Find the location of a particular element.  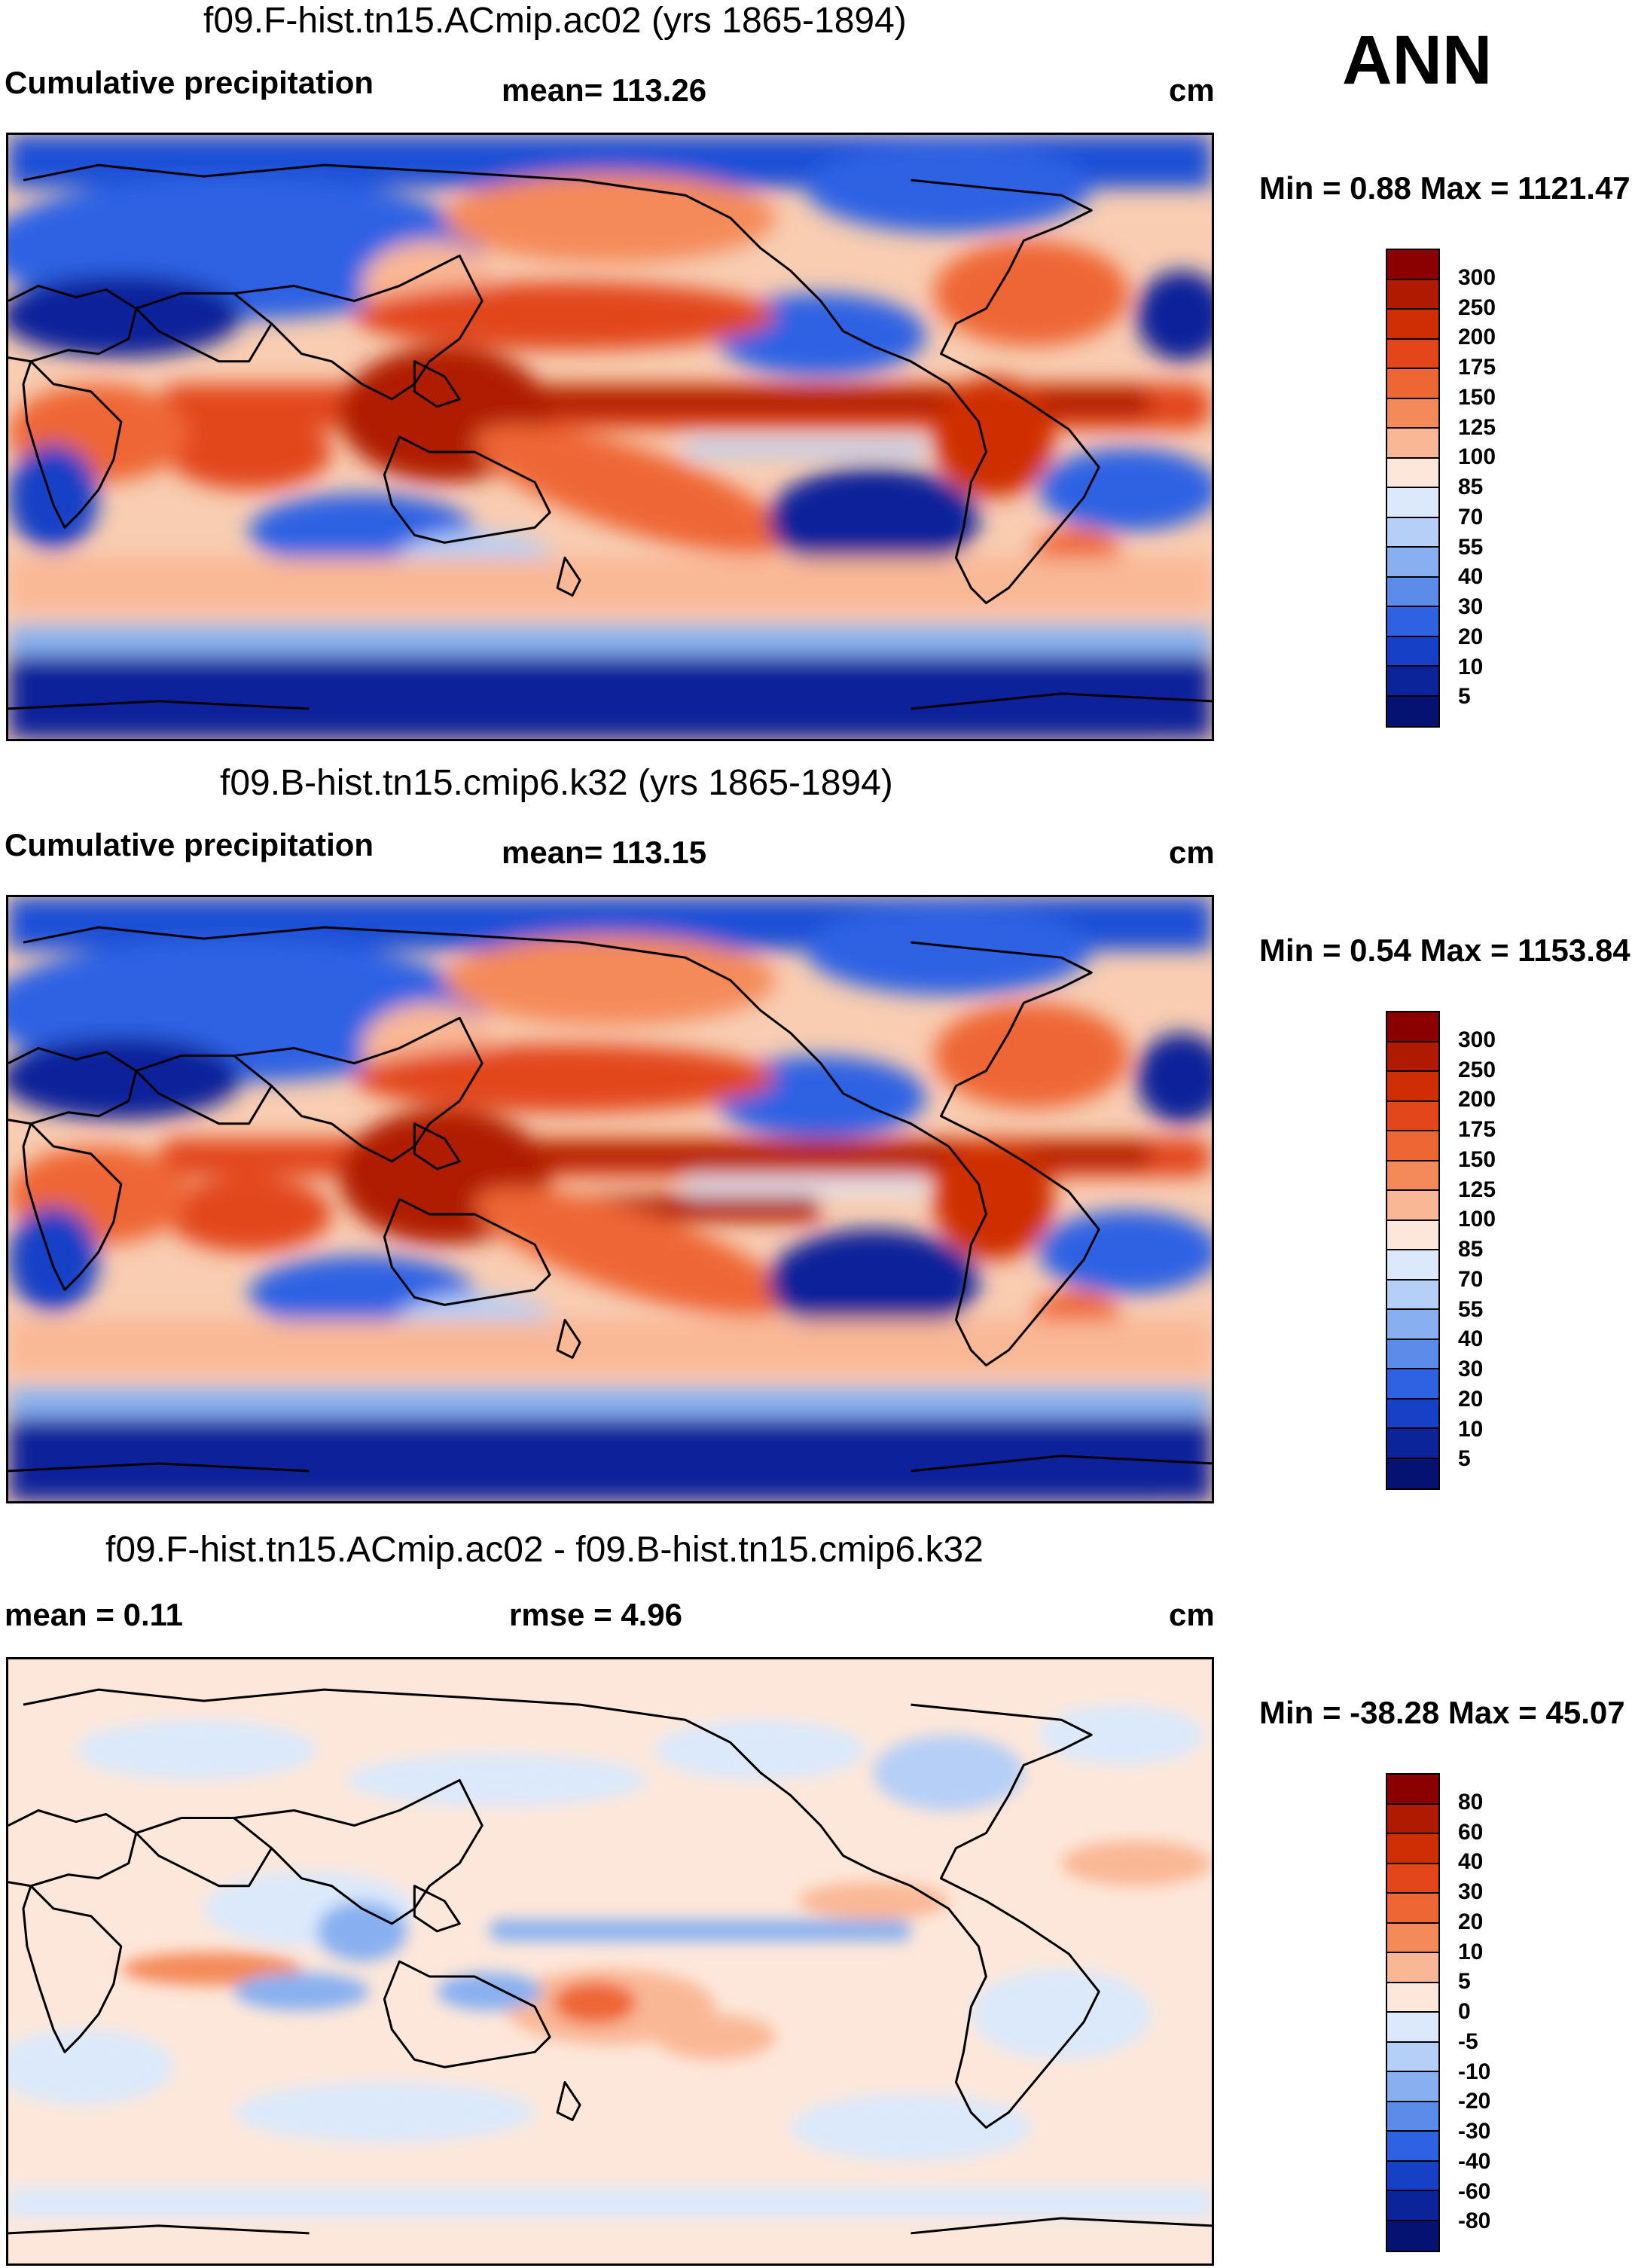

colorbar-tick-label: 55 is located at coordinates (1471, 1309).